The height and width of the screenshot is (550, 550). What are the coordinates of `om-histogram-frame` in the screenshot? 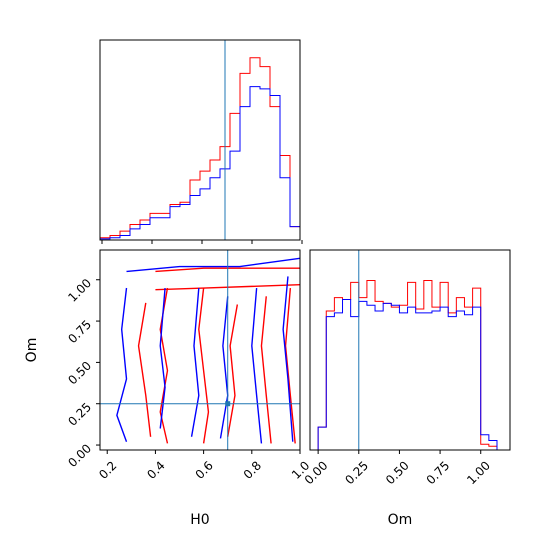 It's located at (410, 350).